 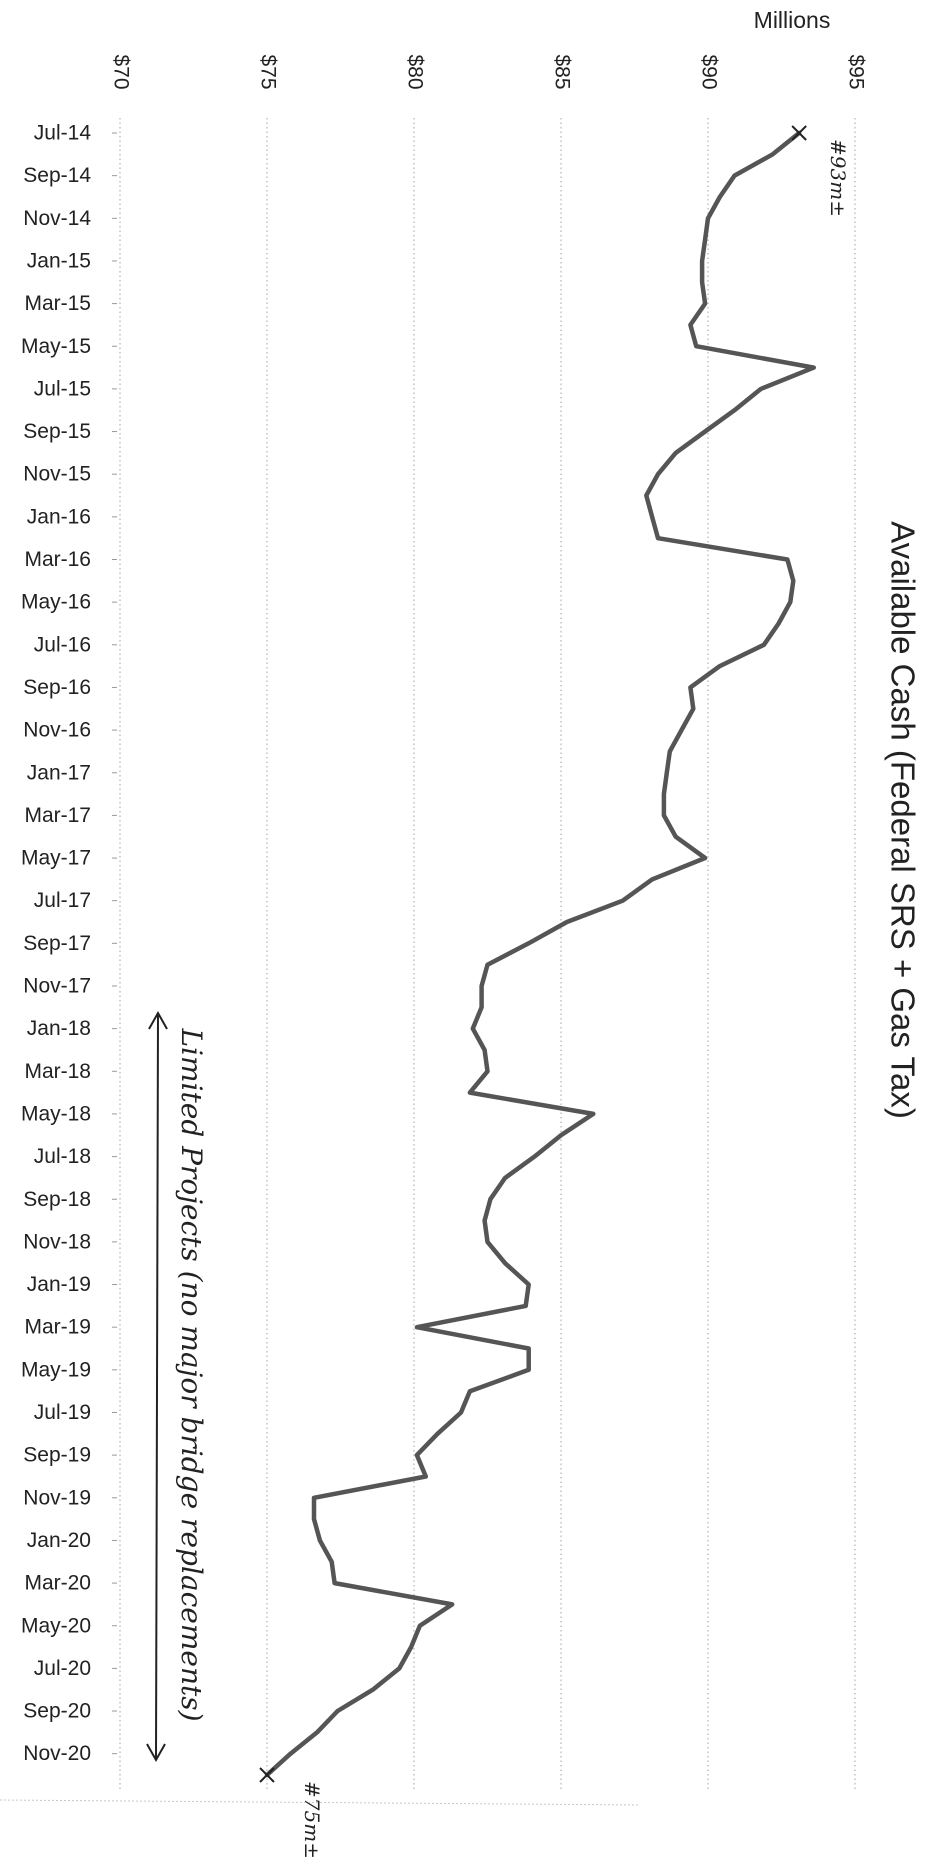 I want to click on category-tick-label: Jan-15, so click(x=59, y=260).